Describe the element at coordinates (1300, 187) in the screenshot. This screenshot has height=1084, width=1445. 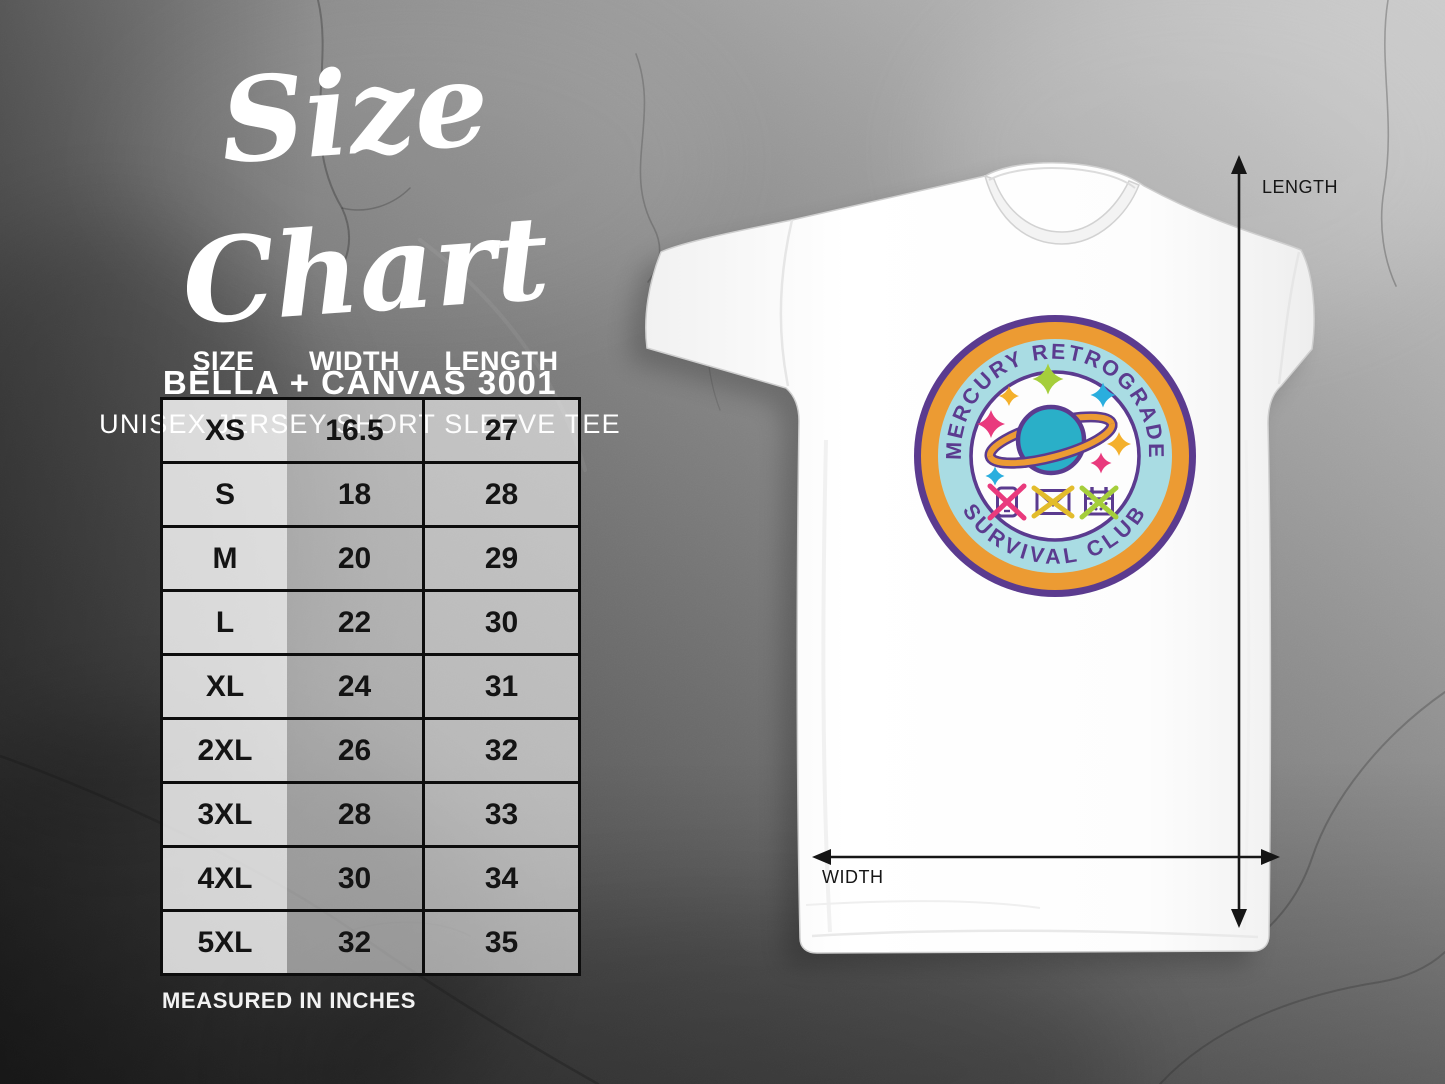
I see `length-label: LENGTH` at that location.